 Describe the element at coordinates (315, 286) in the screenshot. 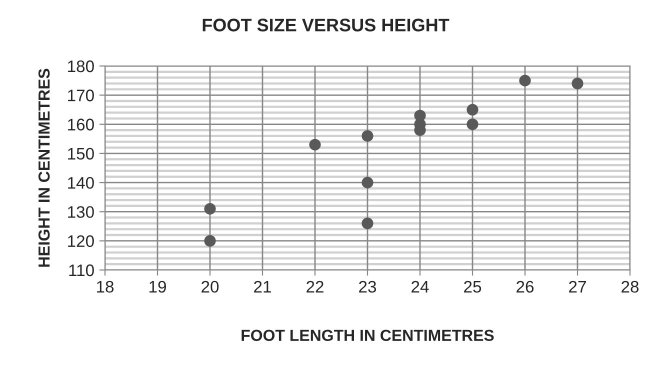

I see `x-tick-label: 22` at that location.